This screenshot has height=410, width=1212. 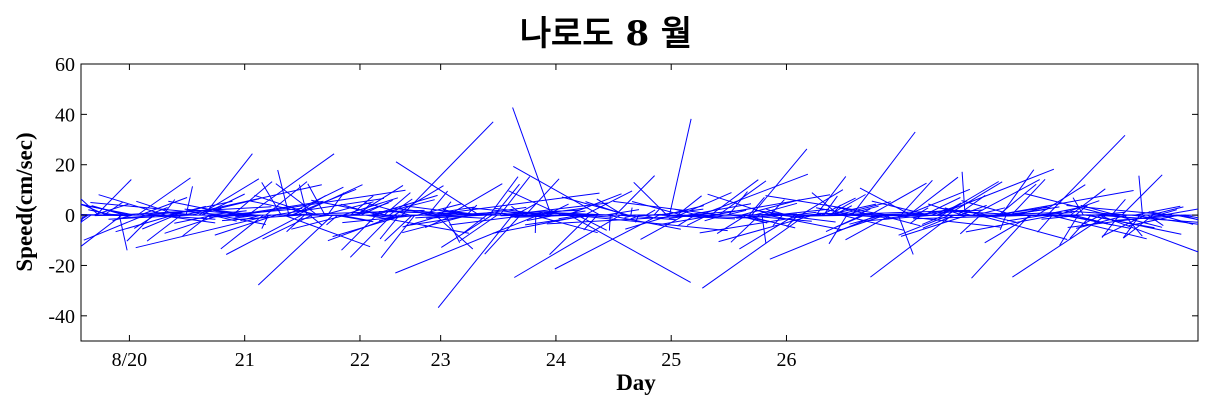 What do you see at coordinates (65, 115) in the screenshot?
I see `y-tick-label: 40` at bounding box center [65, 115].